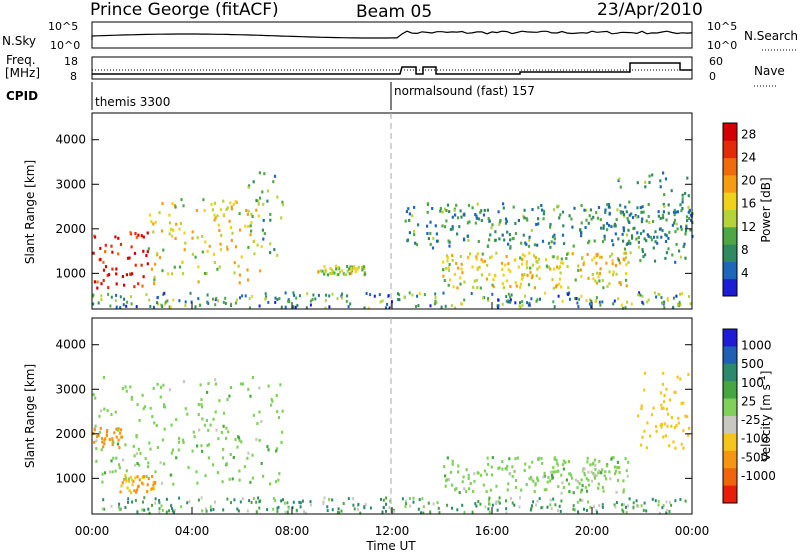 The height and width of the screenshot is (554, 800). I want to click on freq-unit-label: [MHz], so click(22, 73).